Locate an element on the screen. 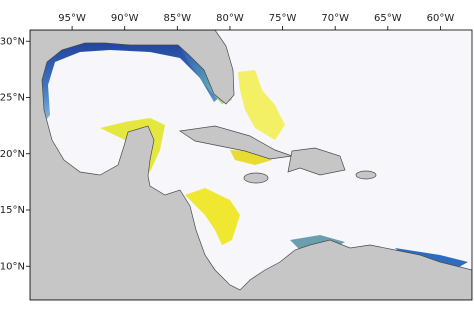 This screenshot has height=313, width=474. bahamas-shelf is located at coordinates (261, 105).